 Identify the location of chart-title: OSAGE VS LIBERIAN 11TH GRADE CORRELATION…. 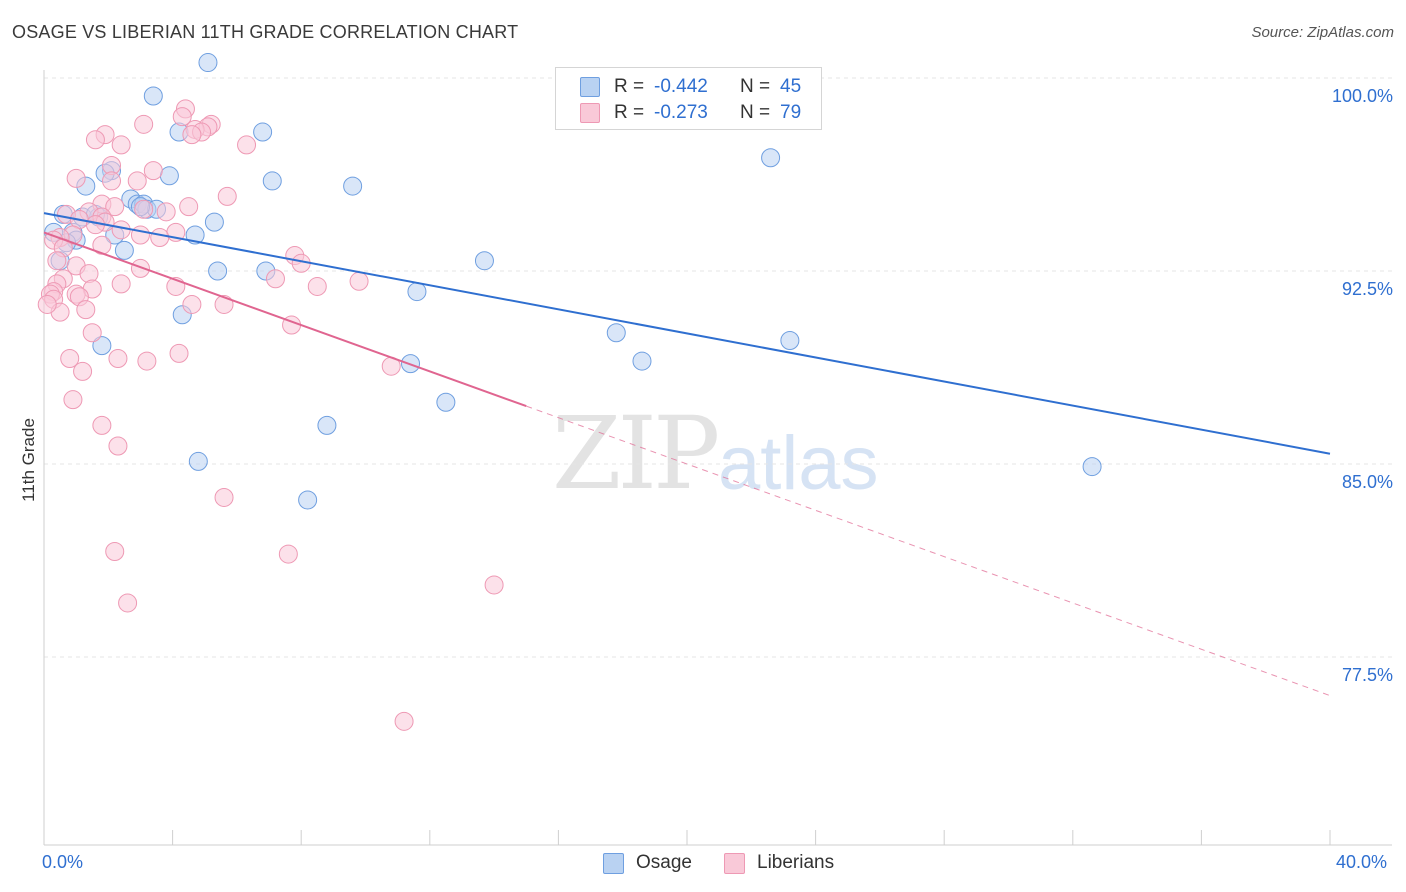
(265, 32).